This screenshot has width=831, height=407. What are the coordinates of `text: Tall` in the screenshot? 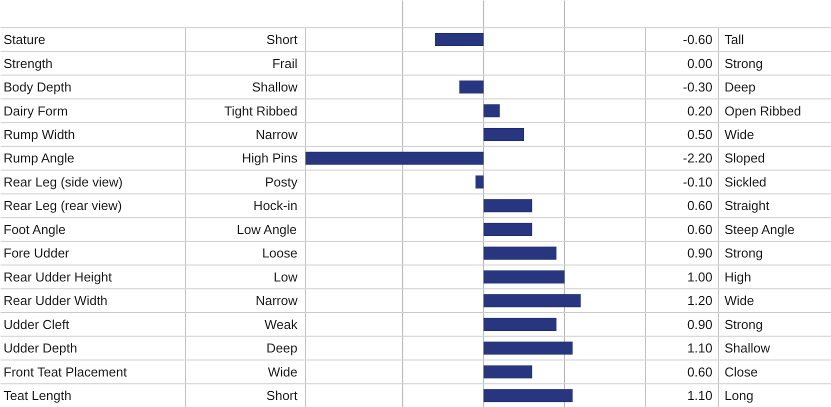 It's located at (734, 40).